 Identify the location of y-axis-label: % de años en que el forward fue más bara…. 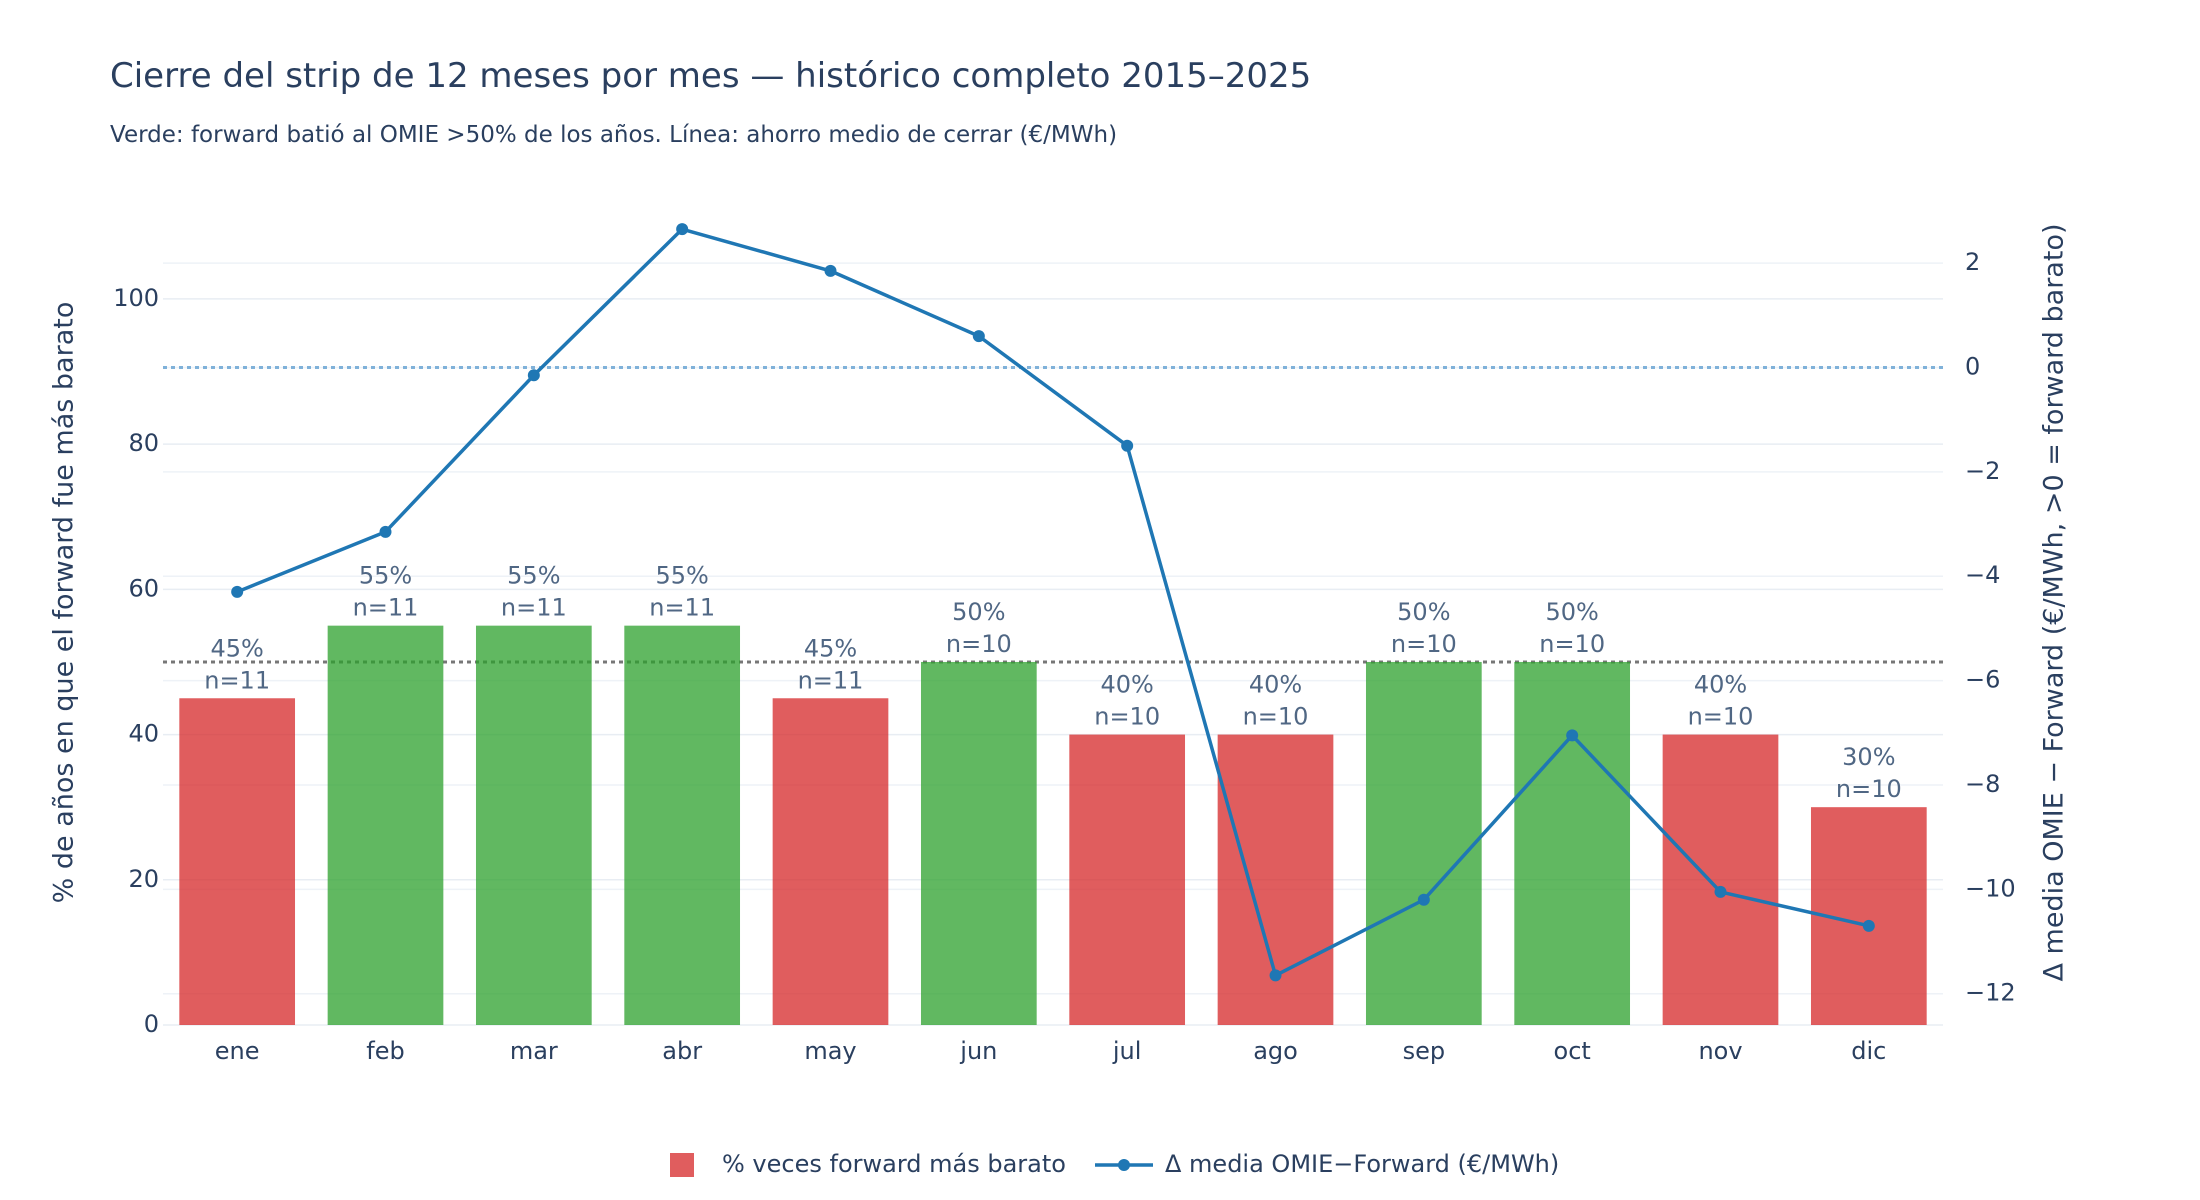
(64, 603).